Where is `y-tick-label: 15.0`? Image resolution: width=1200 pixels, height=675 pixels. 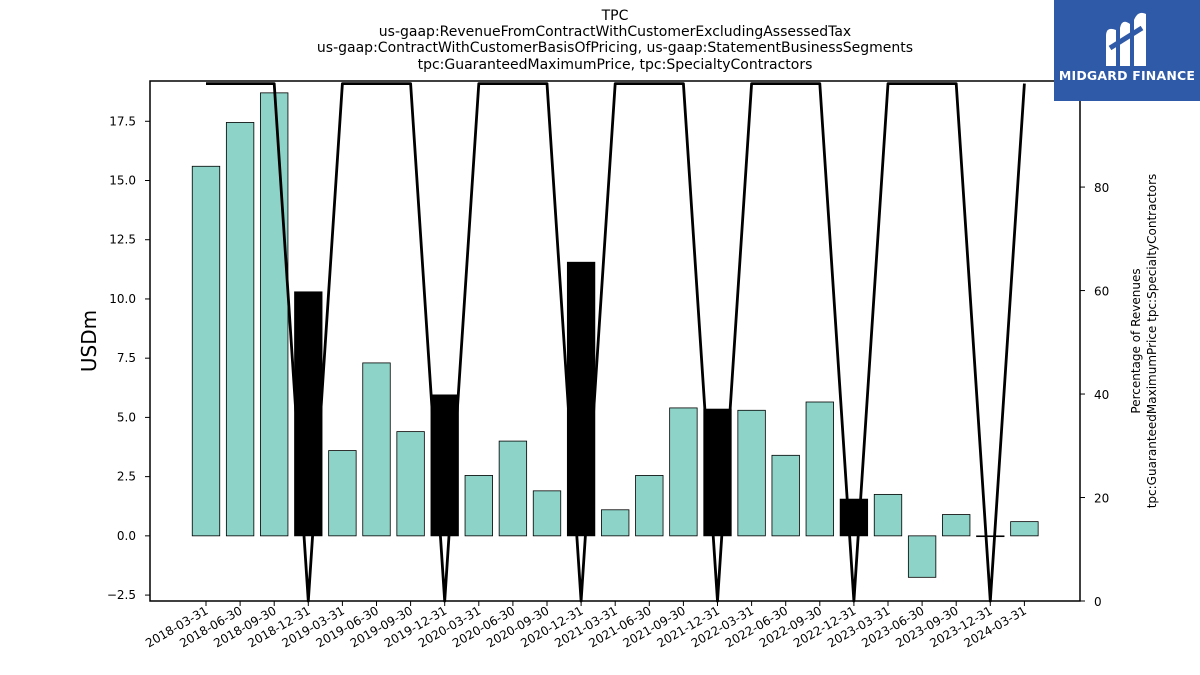
y-tick-label: 15.0 is located at coordinates (122, 180).